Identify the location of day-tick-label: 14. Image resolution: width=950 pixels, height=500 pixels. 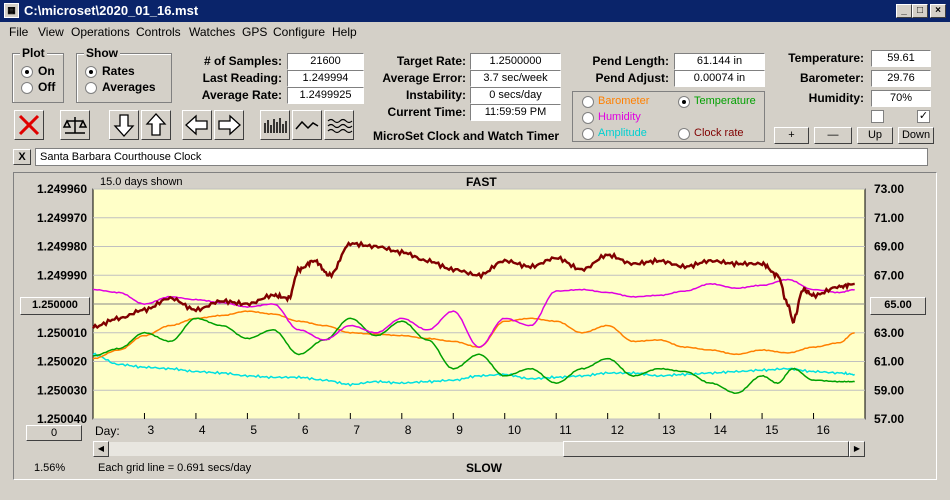
(721, 430).